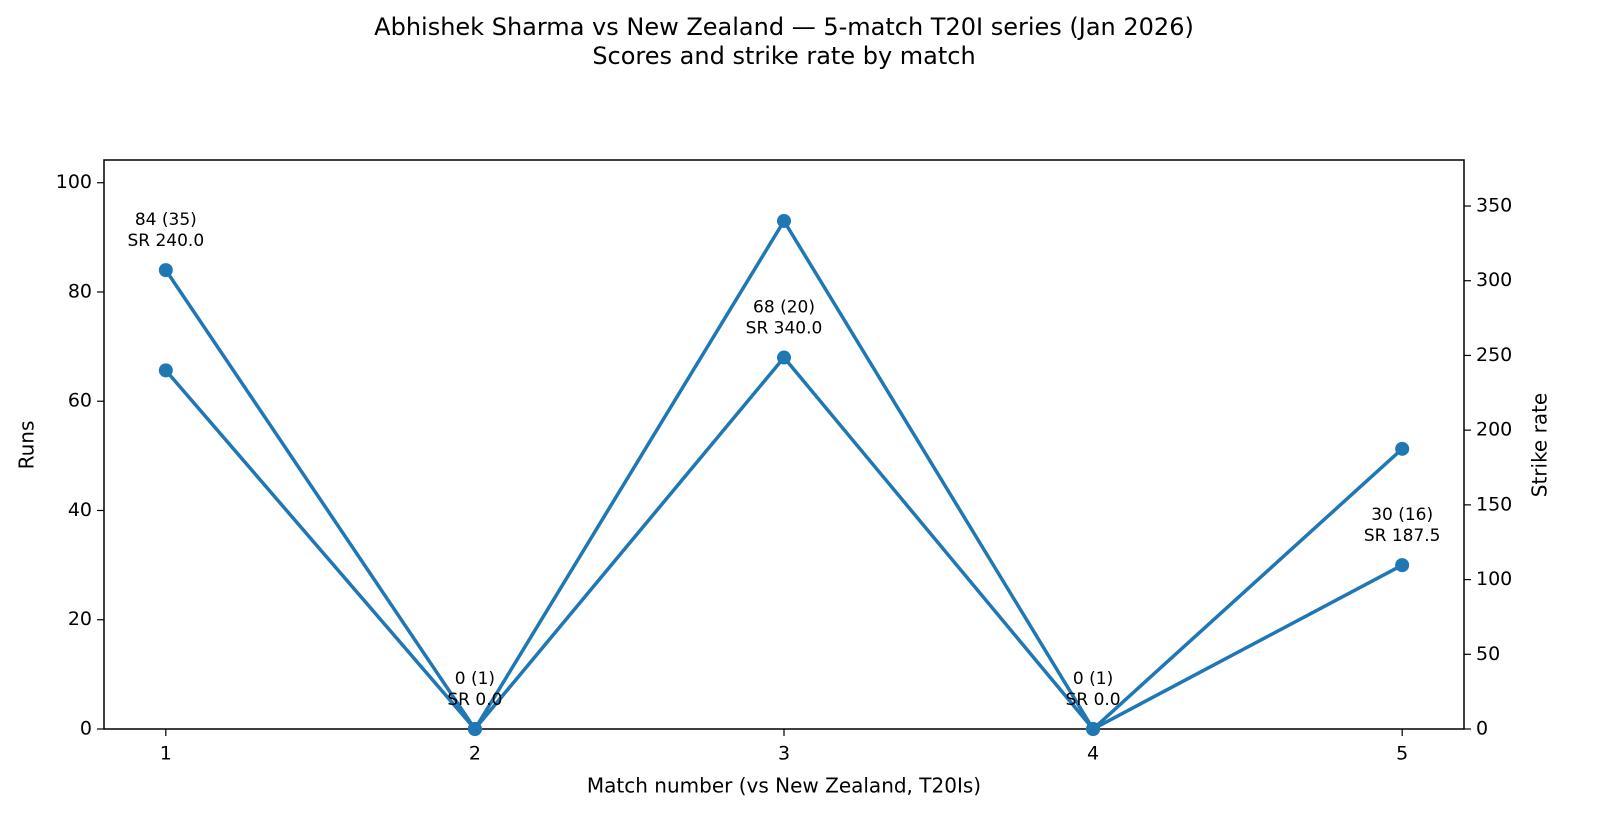 This screenshot has width=1600, height=831. What do you see at coordinates (1494, 430) in the screenshot?
I see `y2-tick-label: 200` at bounding box center [1494, 430].